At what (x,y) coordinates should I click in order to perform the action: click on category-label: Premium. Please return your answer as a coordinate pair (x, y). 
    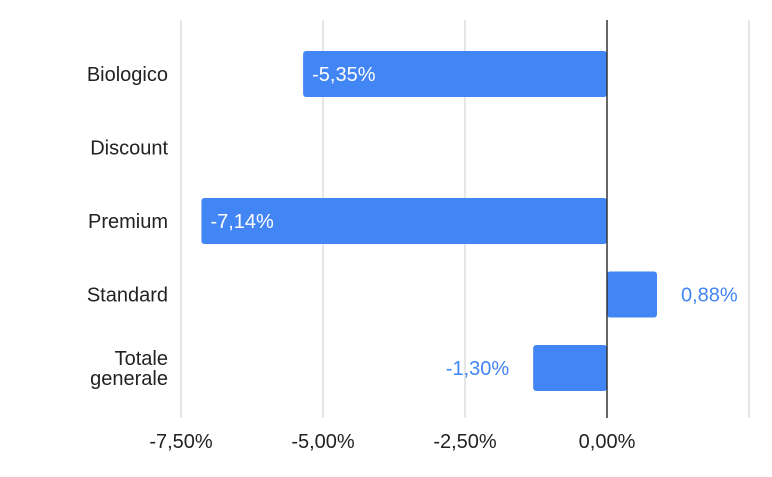
    Looking at the image, I should click on (128, 222).